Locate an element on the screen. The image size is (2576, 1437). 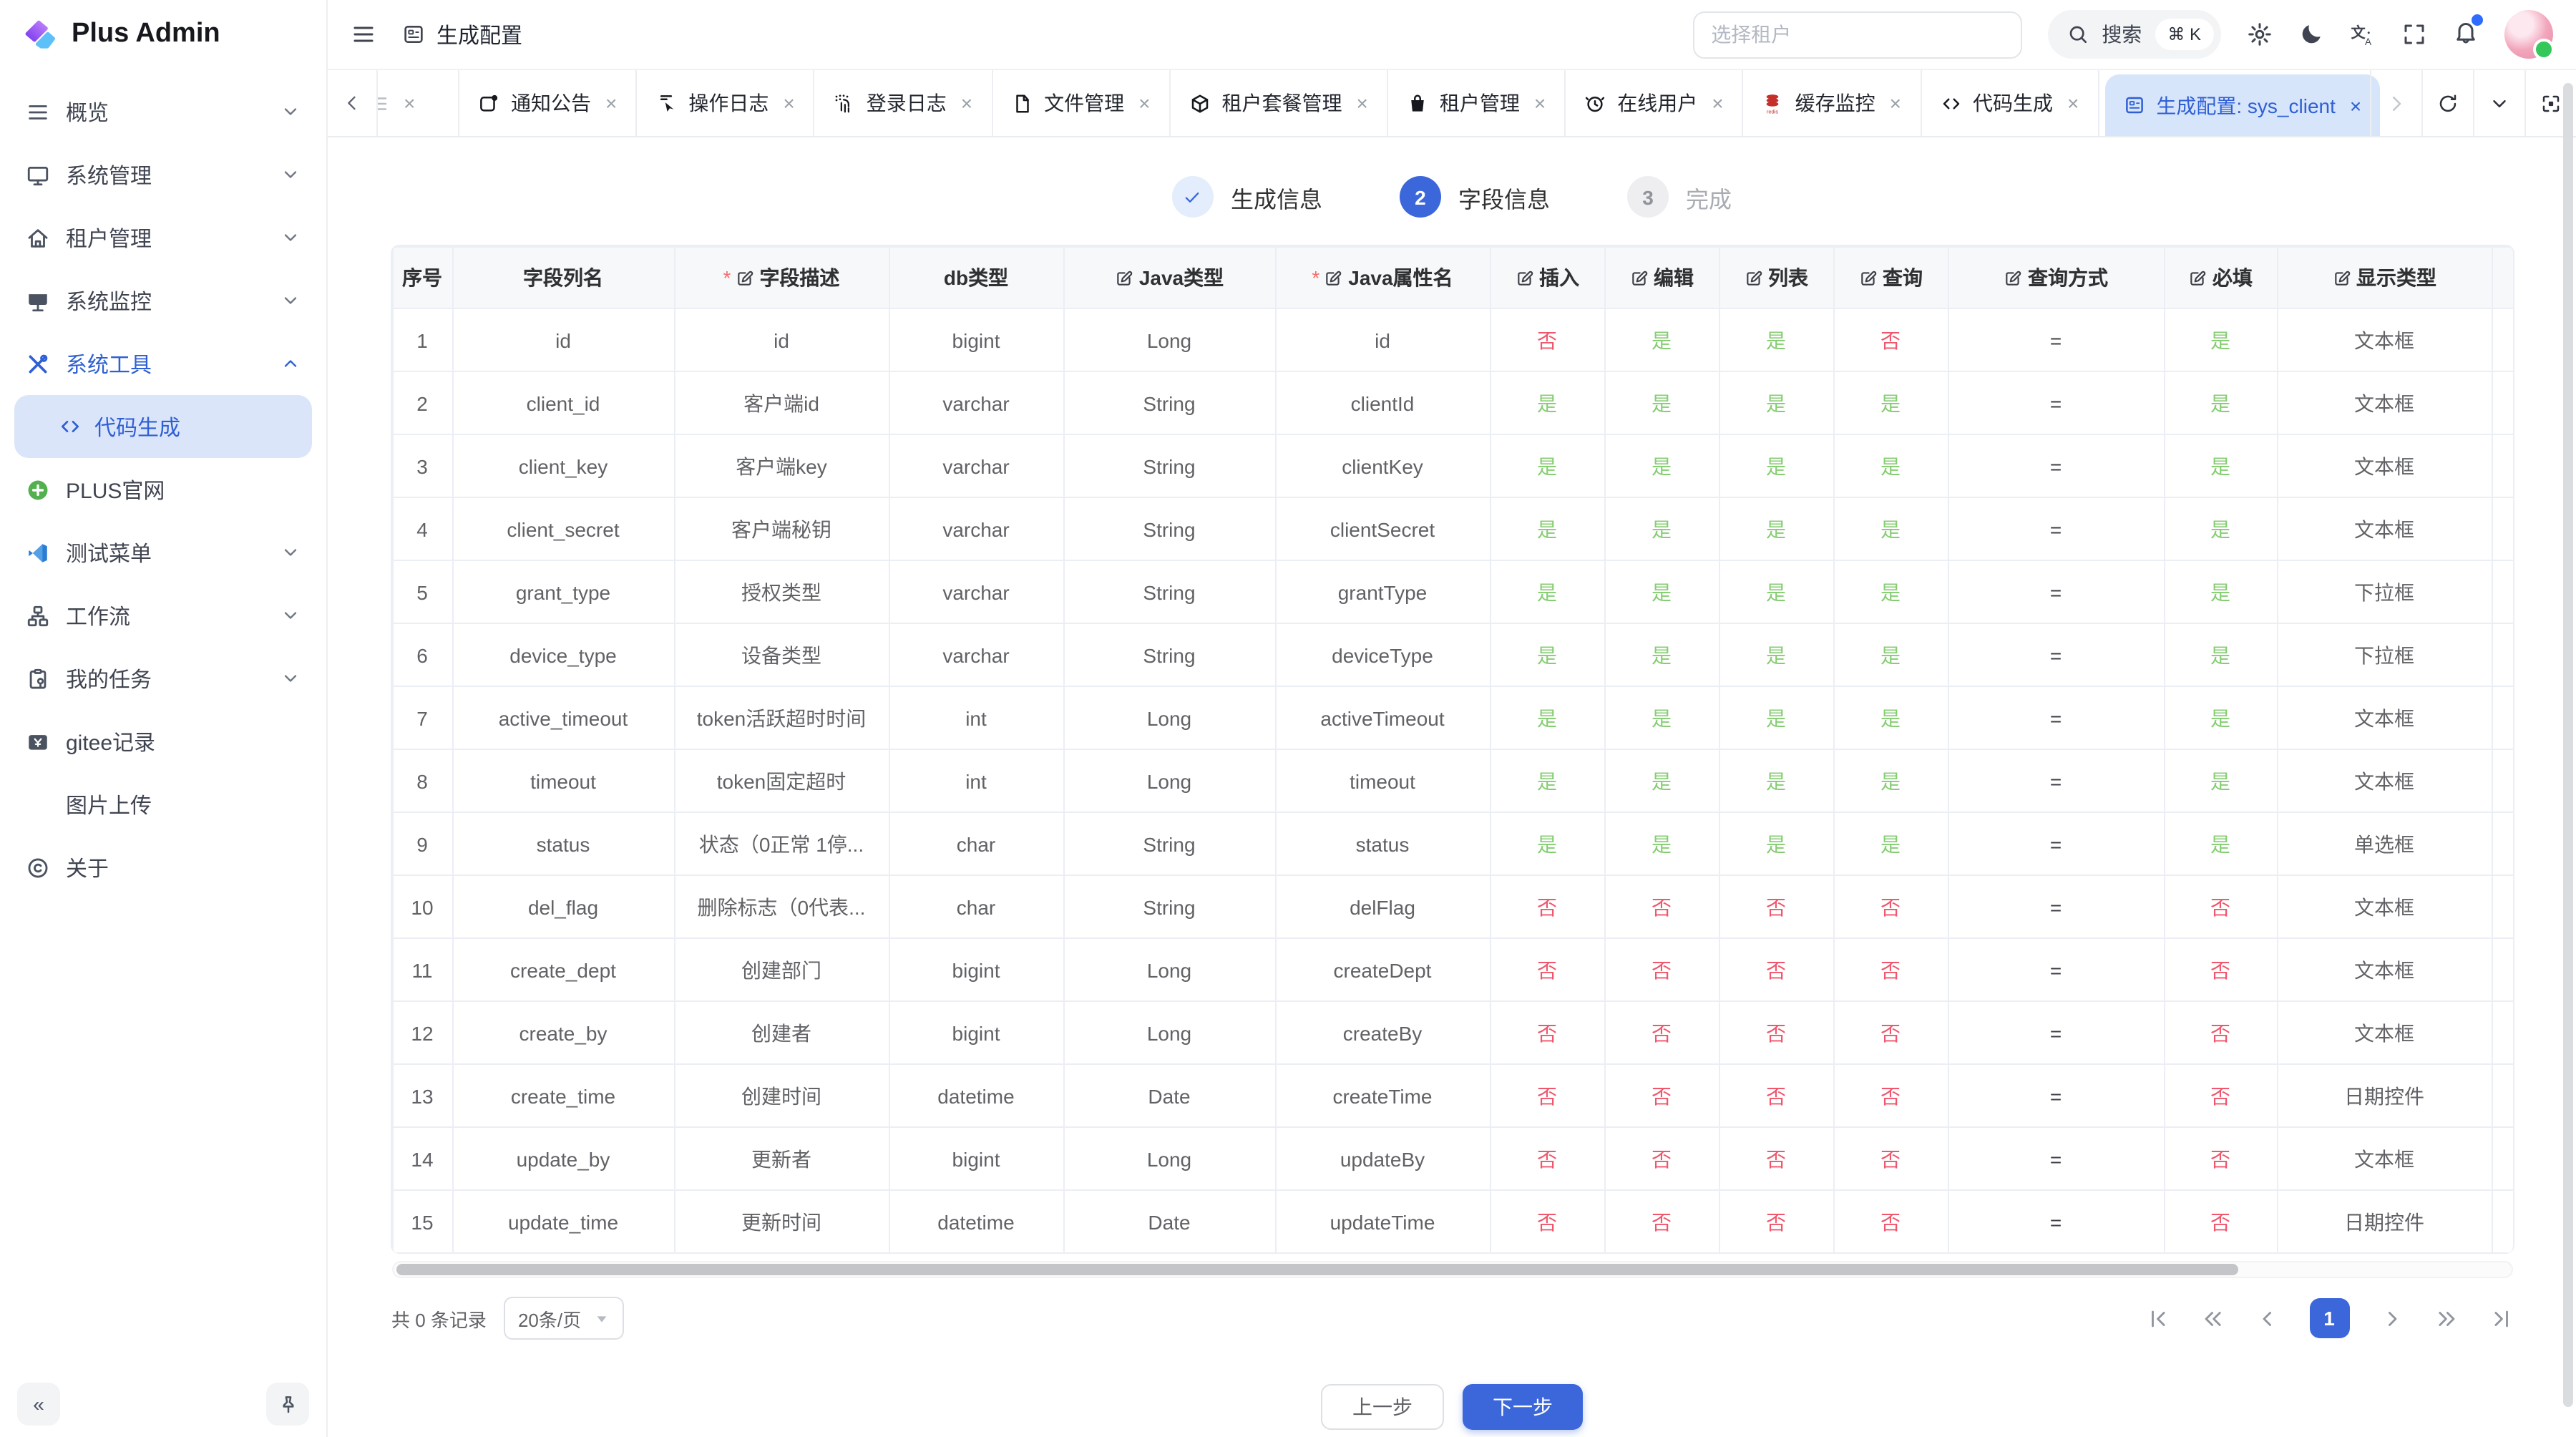
cell: createTime is located at coordinates (1382, 1095).